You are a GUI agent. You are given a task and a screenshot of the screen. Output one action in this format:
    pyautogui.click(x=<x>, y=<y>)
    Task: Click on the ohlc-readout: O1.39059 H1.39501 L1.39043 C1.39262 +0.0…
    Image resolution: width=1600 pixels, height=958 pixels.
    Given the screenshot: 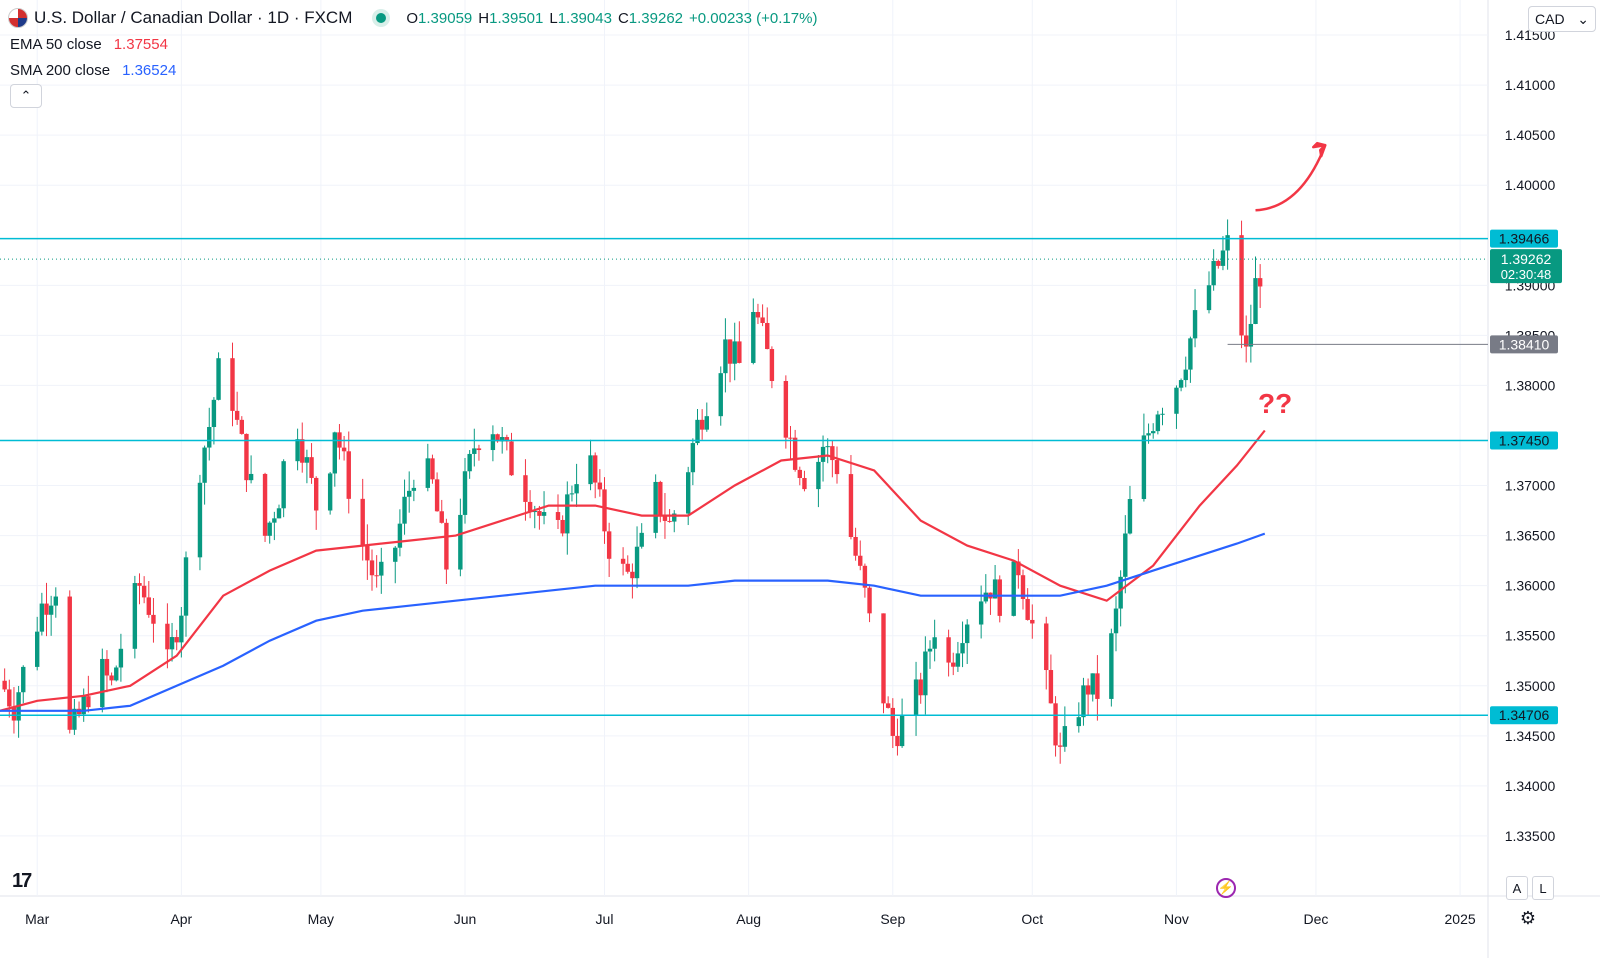 What is the action you would take?
    pyautogui.click(x=611, y=18)
    